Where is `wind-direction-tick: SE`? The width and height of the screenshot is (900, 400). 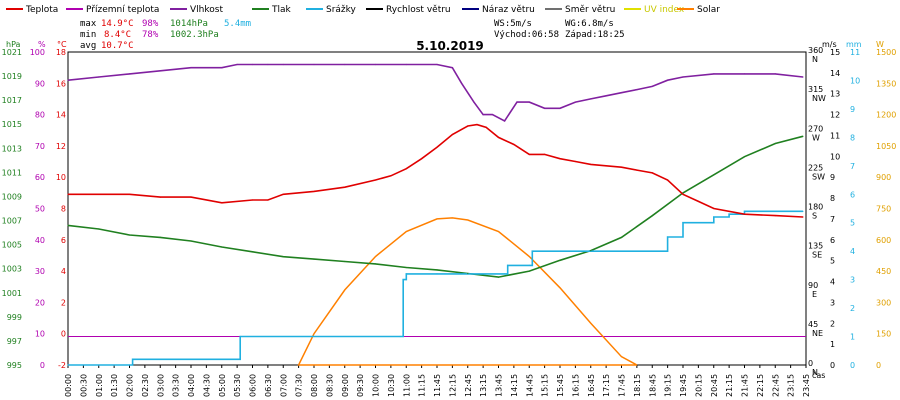
wind-direction-tick: SE is located at coordinates (817, 255).